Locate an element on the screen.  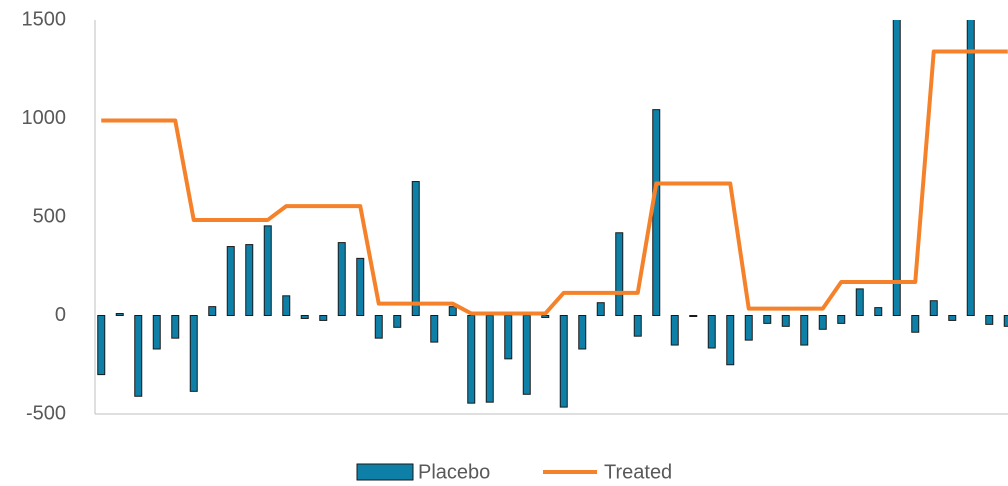
legend-swatch is located at coordinates (385, 472).